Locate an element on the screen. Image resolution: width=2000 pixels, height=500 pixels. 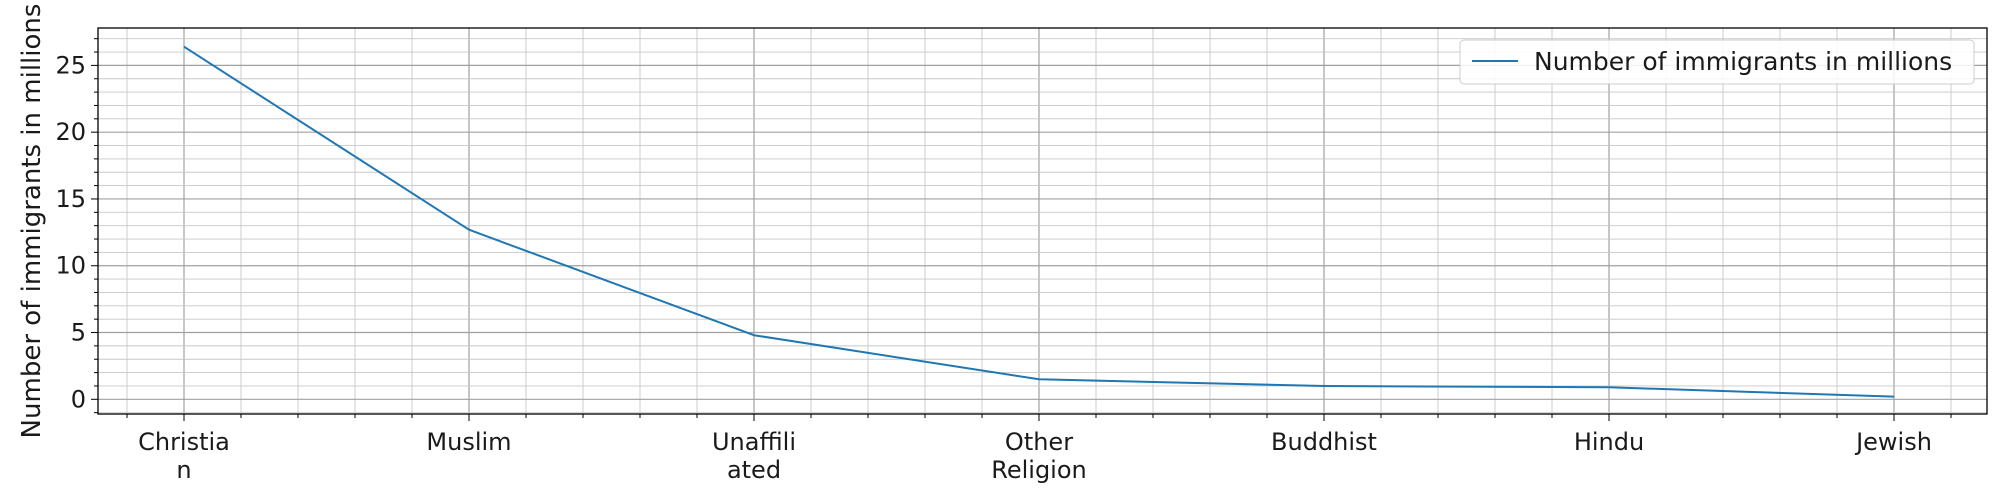
x-tick-label: Muslim is located at coordinates (468, 442).